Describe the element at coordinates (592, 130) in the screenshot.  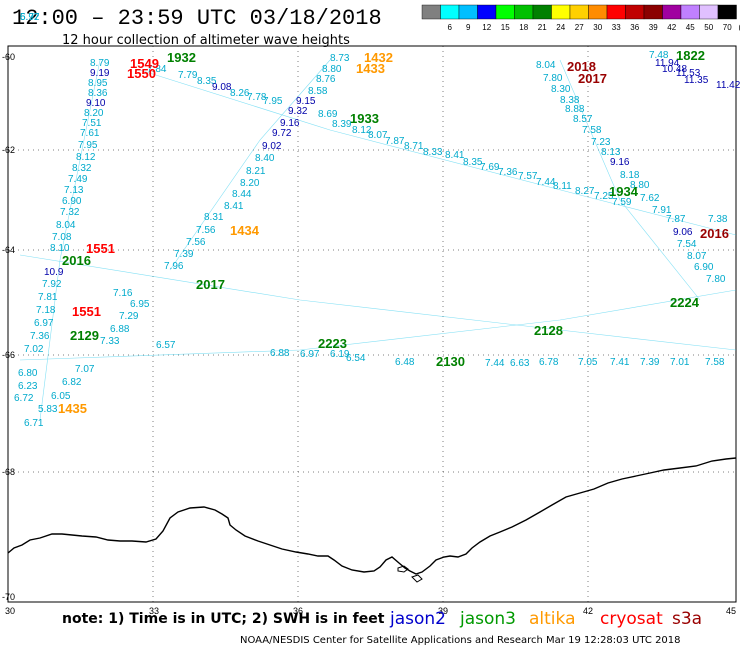
I see `wave-height-value: 7.58` at that location.